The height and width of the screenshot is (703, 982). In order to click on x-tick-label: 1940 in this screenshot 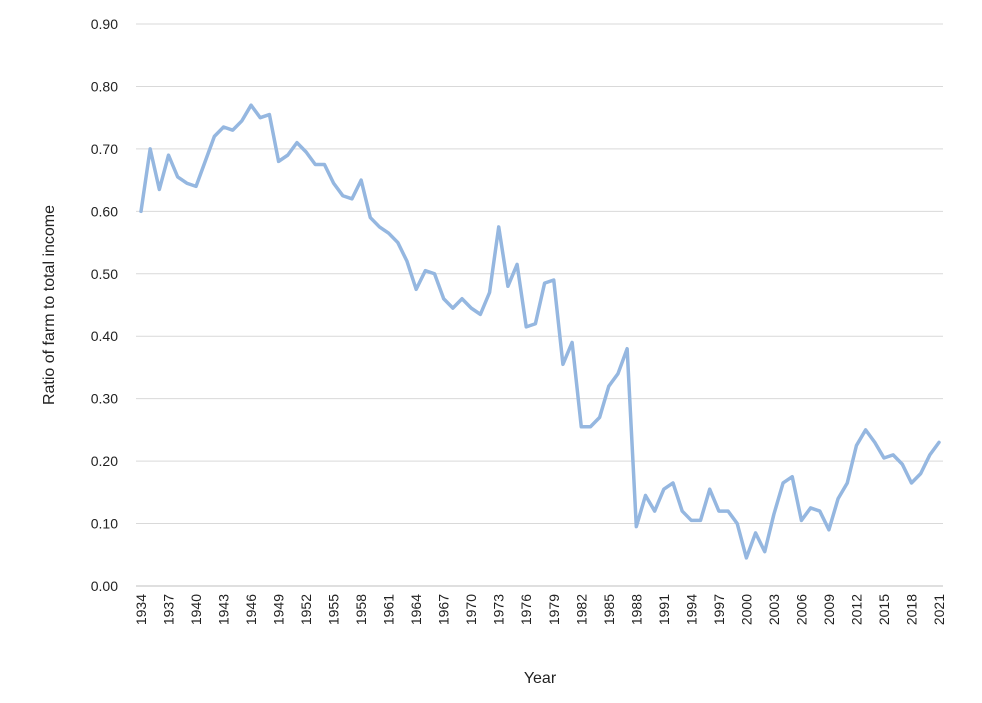, I will do `click(196, 609)`.